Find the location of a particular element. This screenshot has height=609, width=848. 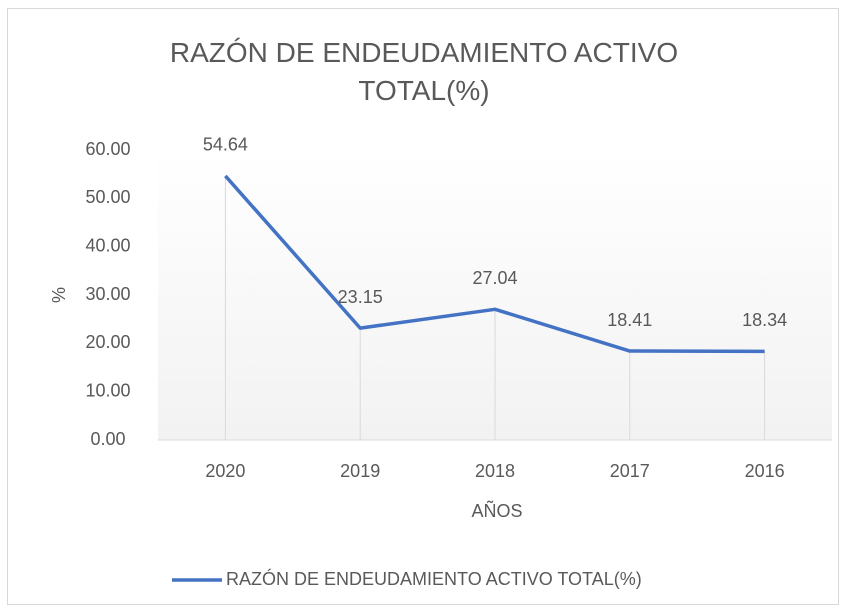

x-tick-label: 2017 is located at coordinates (630, 471).